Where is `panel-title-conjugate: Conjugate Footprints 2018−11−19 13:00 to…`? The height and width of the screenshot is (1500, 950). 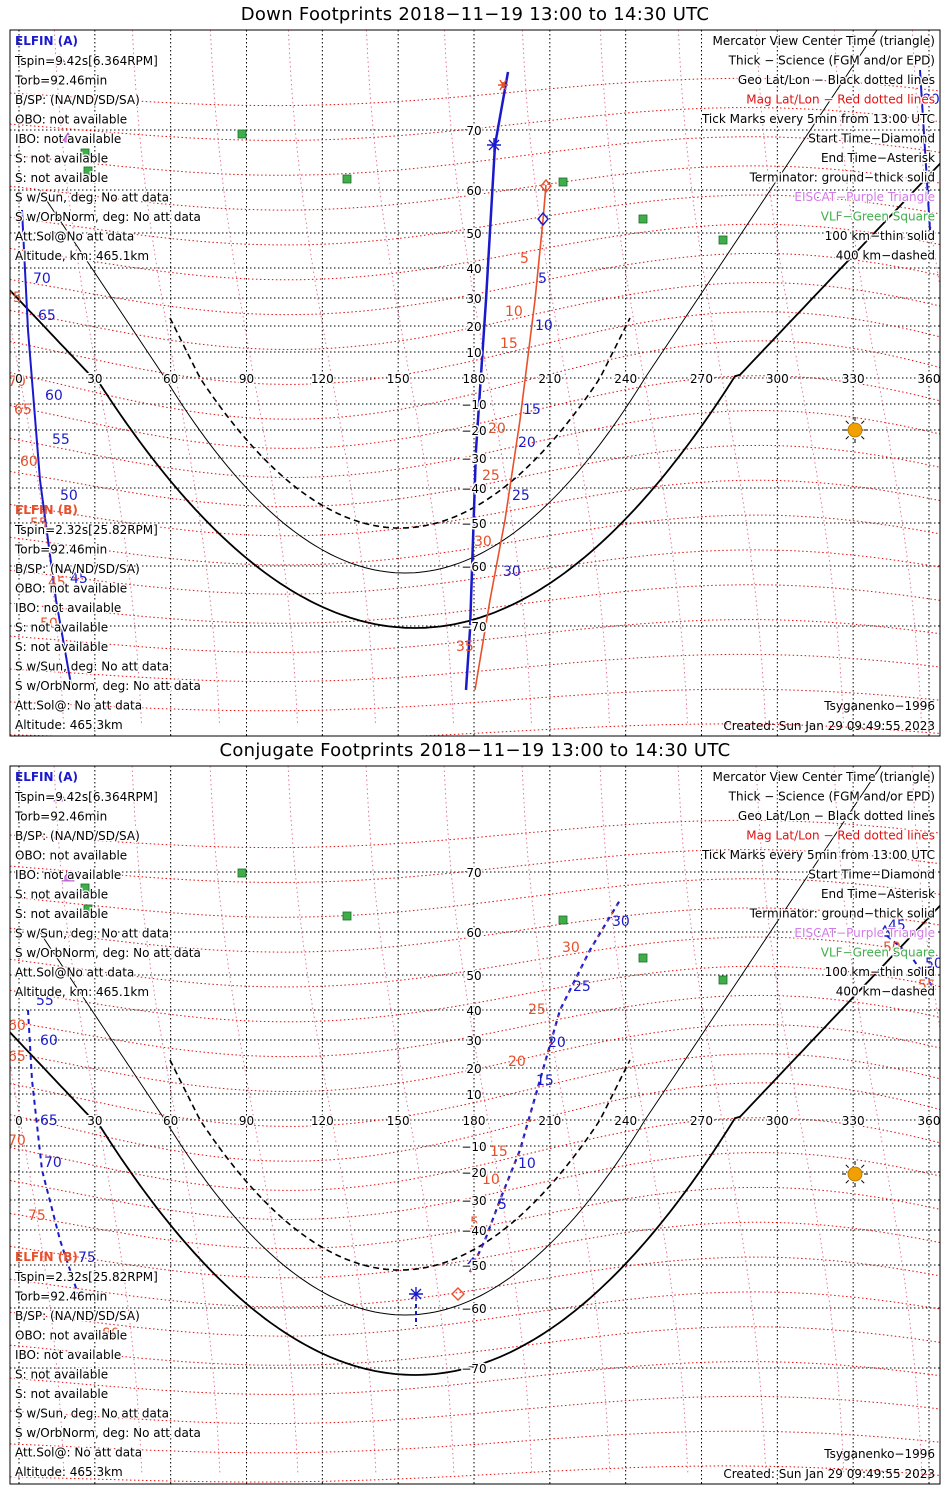
panel-title-conjugate: Conjugate Footprints 2018−11−19 13:00 to… is located at coordinates (475, 750).